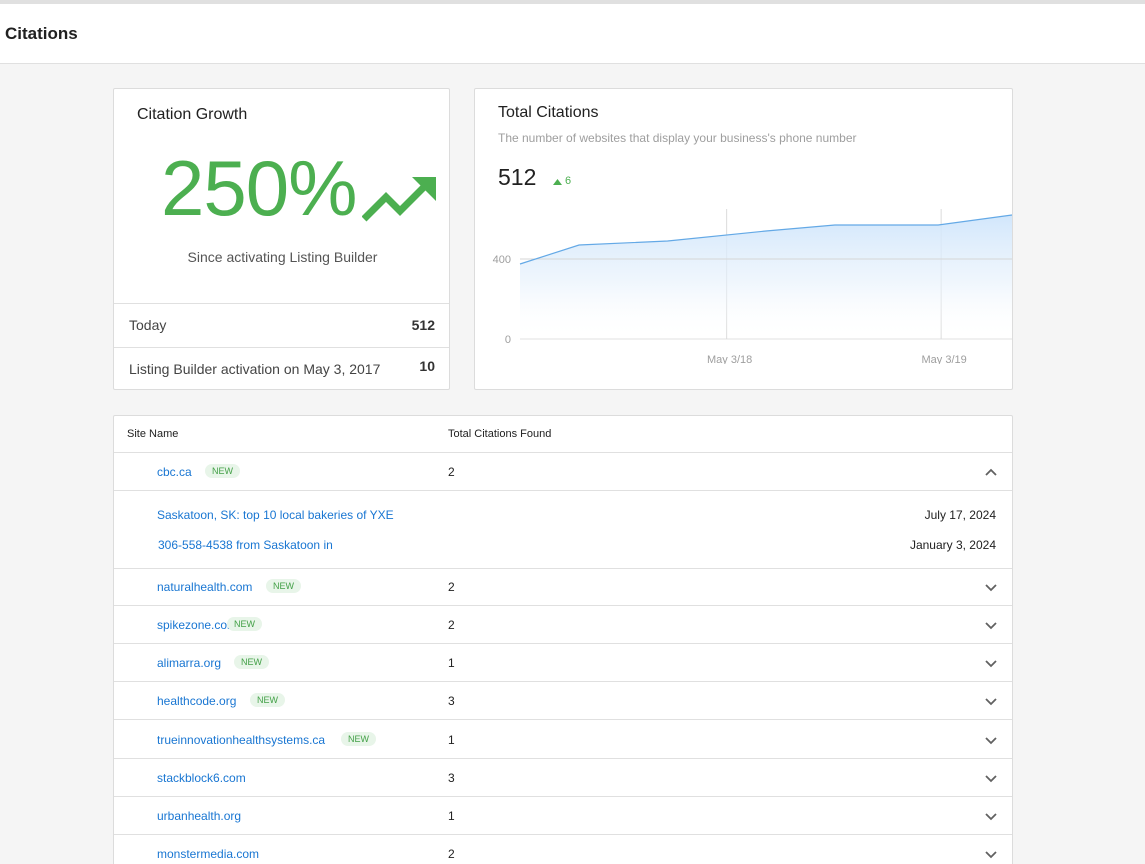 The image size is (1145, 864). What do you see at coordinates (563, 587) in the screenshot?
I see `table-row: naturalhealth.com NEW 2` at bounding box center [563, 587].